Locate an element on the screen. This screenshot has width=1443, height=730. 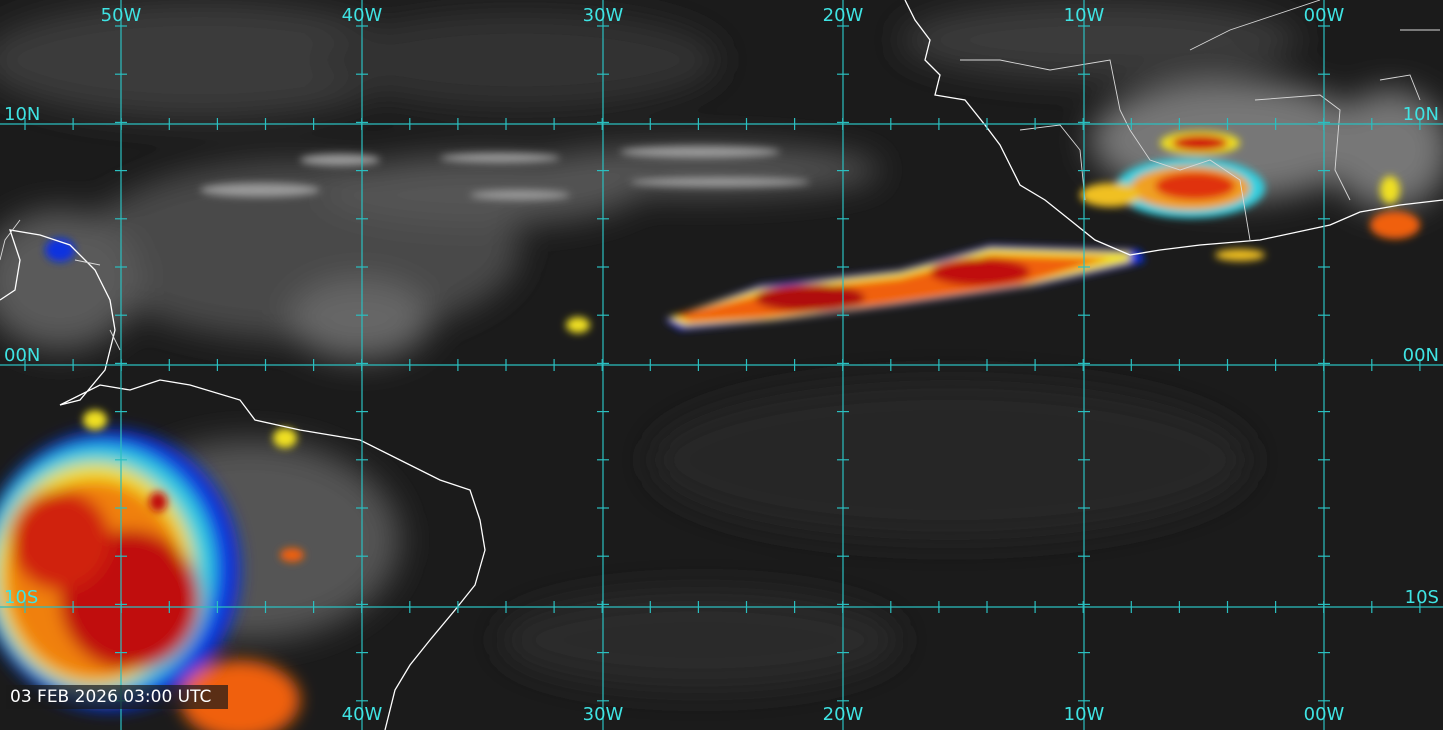
timestamp-box is located at coordinates (117, 697).